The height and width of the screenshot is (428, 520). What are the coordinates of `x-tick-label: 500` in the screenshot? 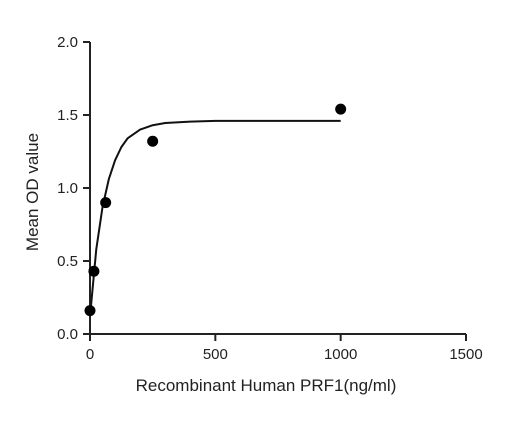 It's located at (215, 354).